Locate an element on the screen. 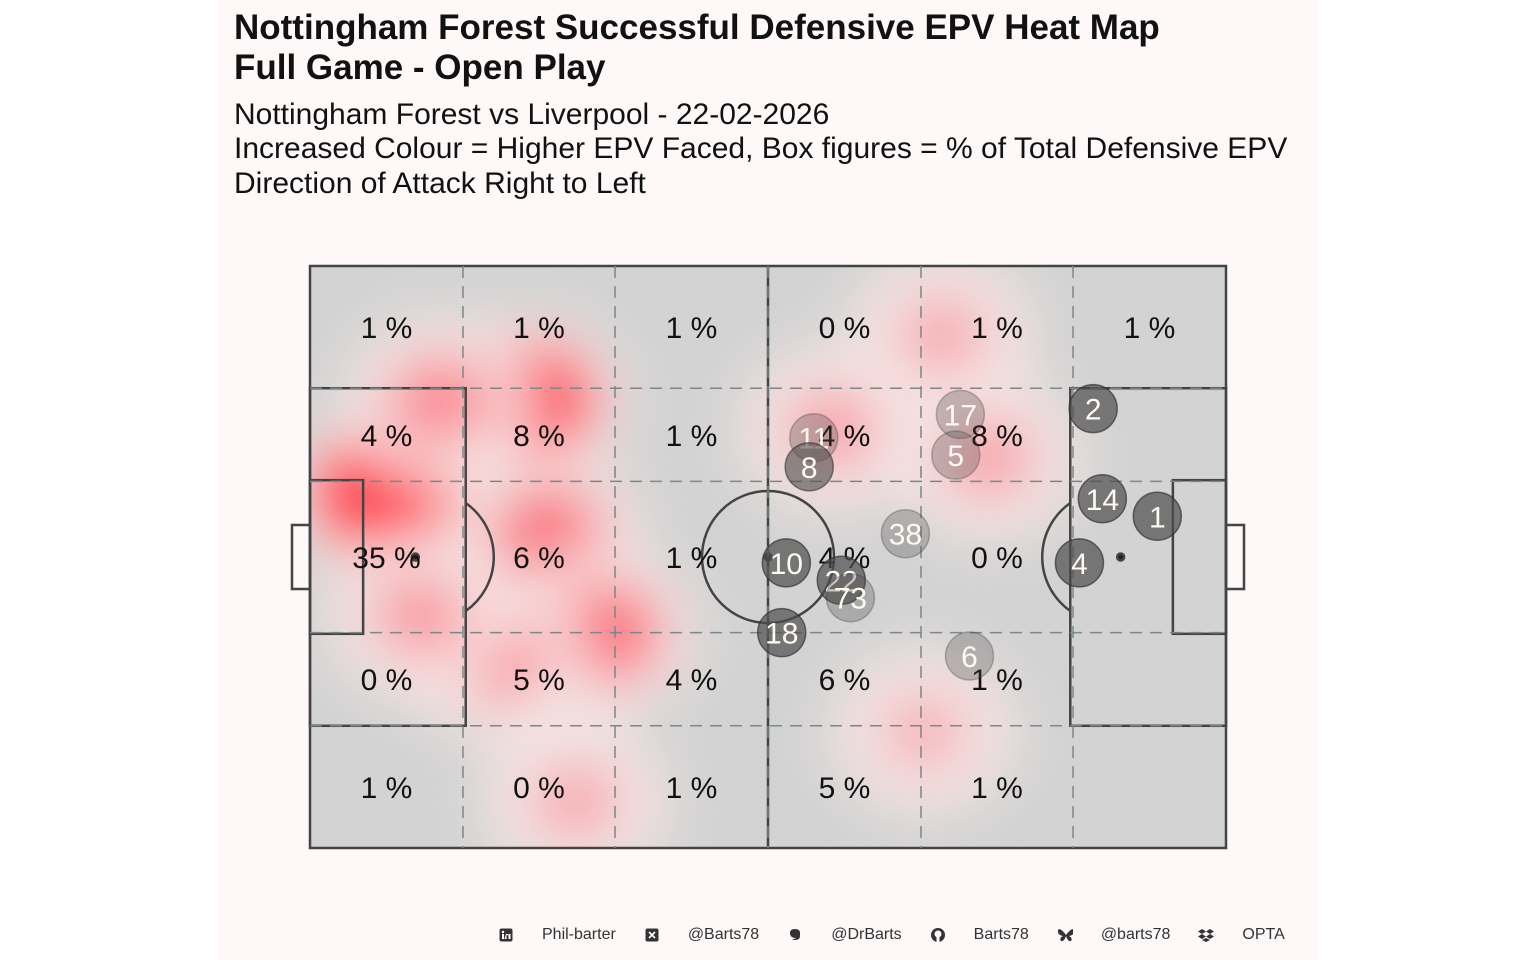  player-number: 14 is located at coordinates (1102, 500).